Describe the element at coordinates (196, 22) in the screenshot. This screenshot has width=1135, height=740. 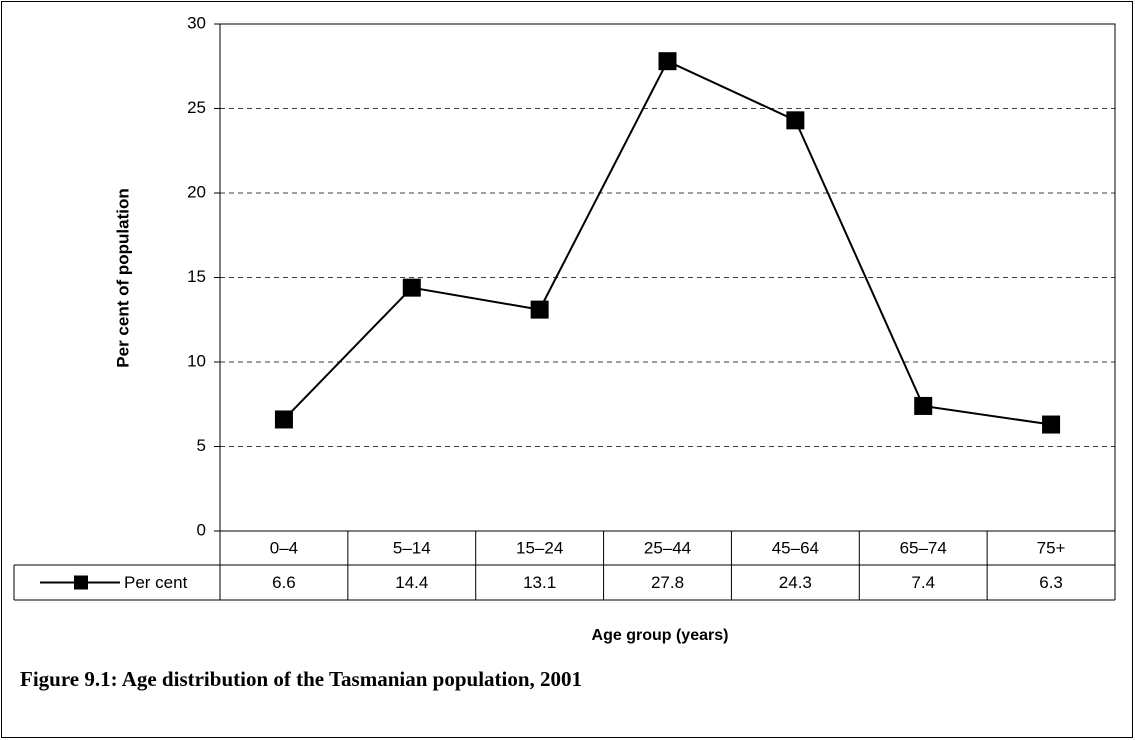
I see `y-tick-label: 30` at that location.